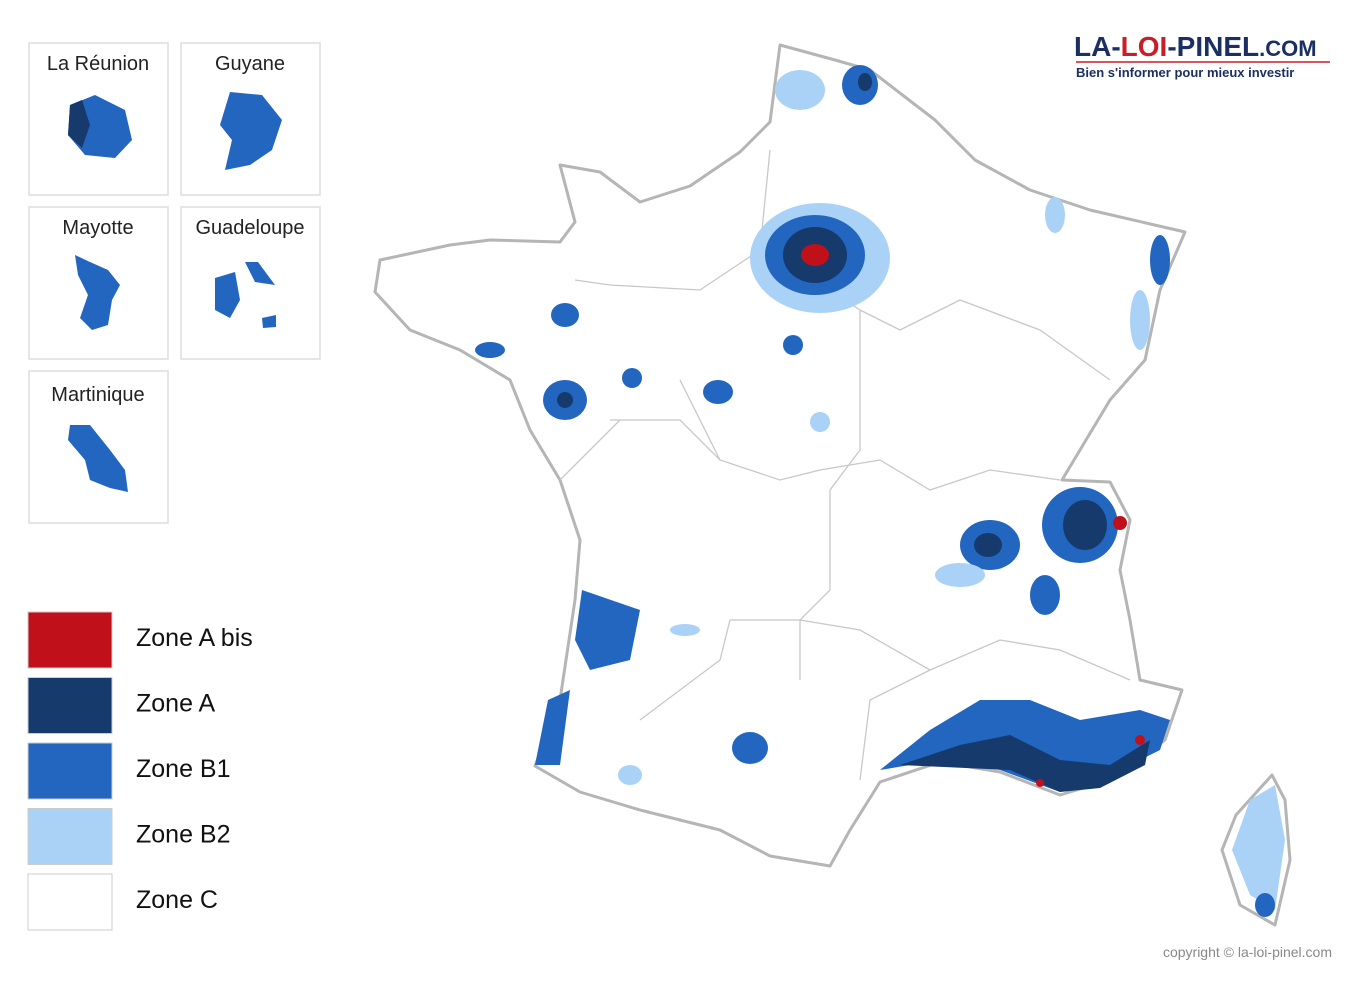 This screenshot has height=983, width=1366. Describe the element at coordinates (98, 64) in the screenshot. I see `inset-label: La Réunion` at that location.